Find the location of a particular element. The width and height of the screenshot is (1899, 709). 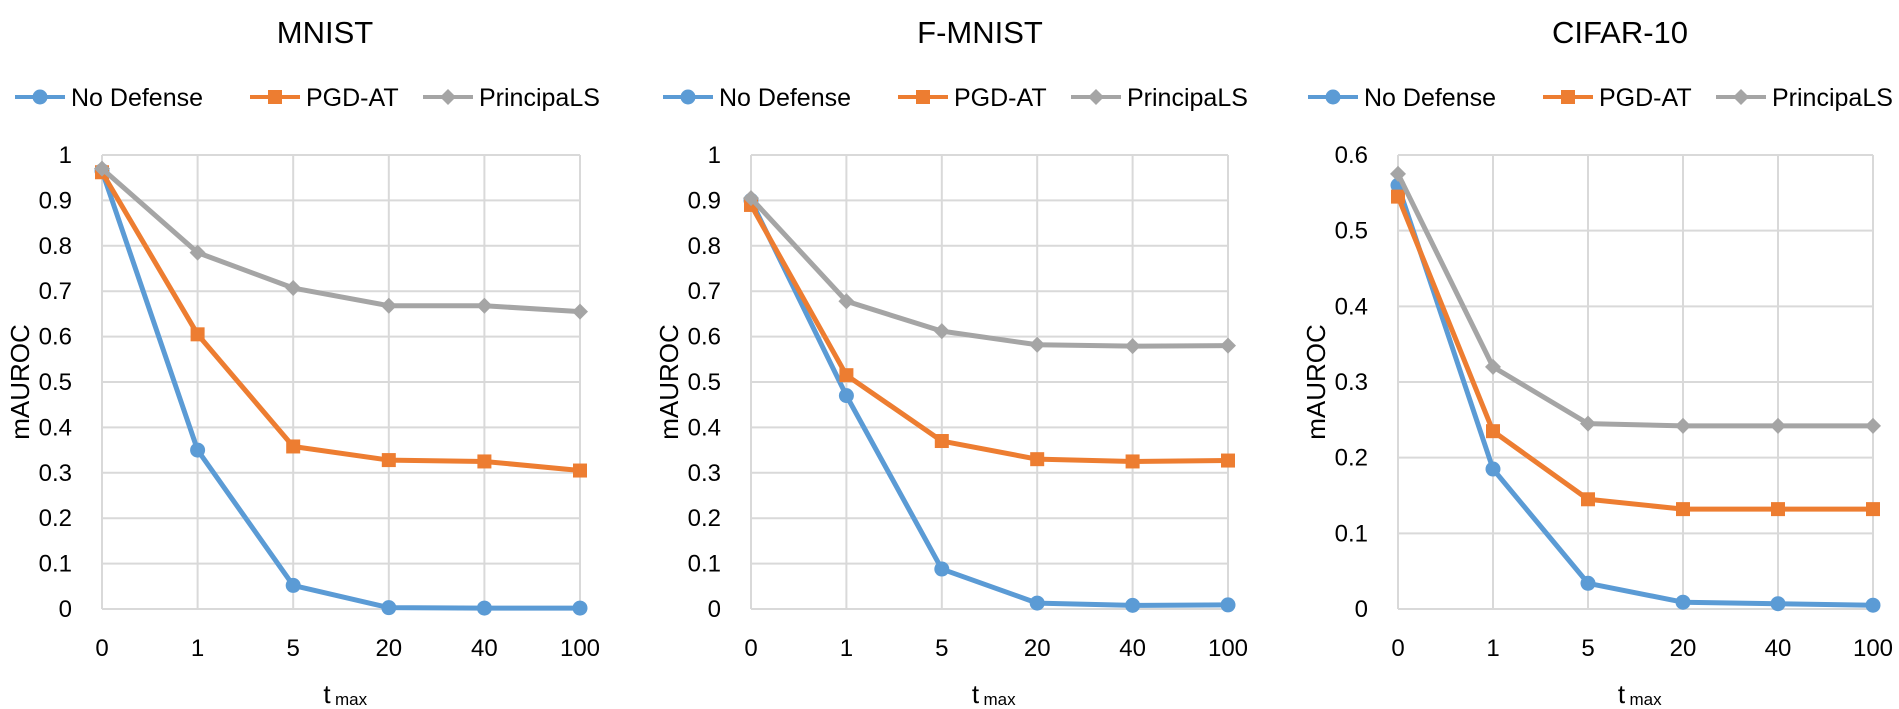

y-tick-label: 0.9 is located at coordinates (55, 200).